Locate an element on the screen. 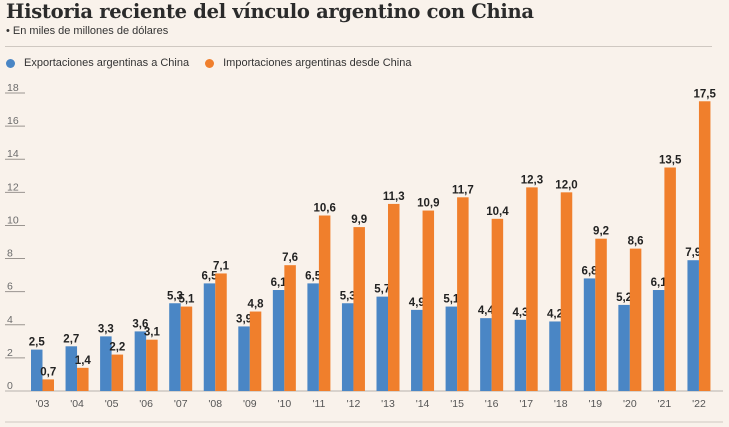 This screenshot has height=427, width=729. x-tick-label: '18 is located at coordinates (561, 404).